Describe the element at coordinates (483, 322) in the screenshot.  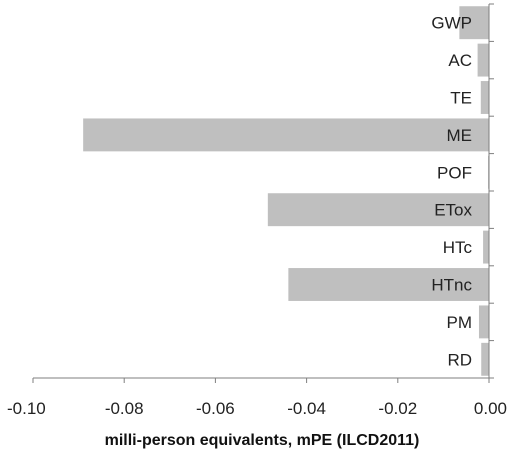
I see `bar-pm` at that location.